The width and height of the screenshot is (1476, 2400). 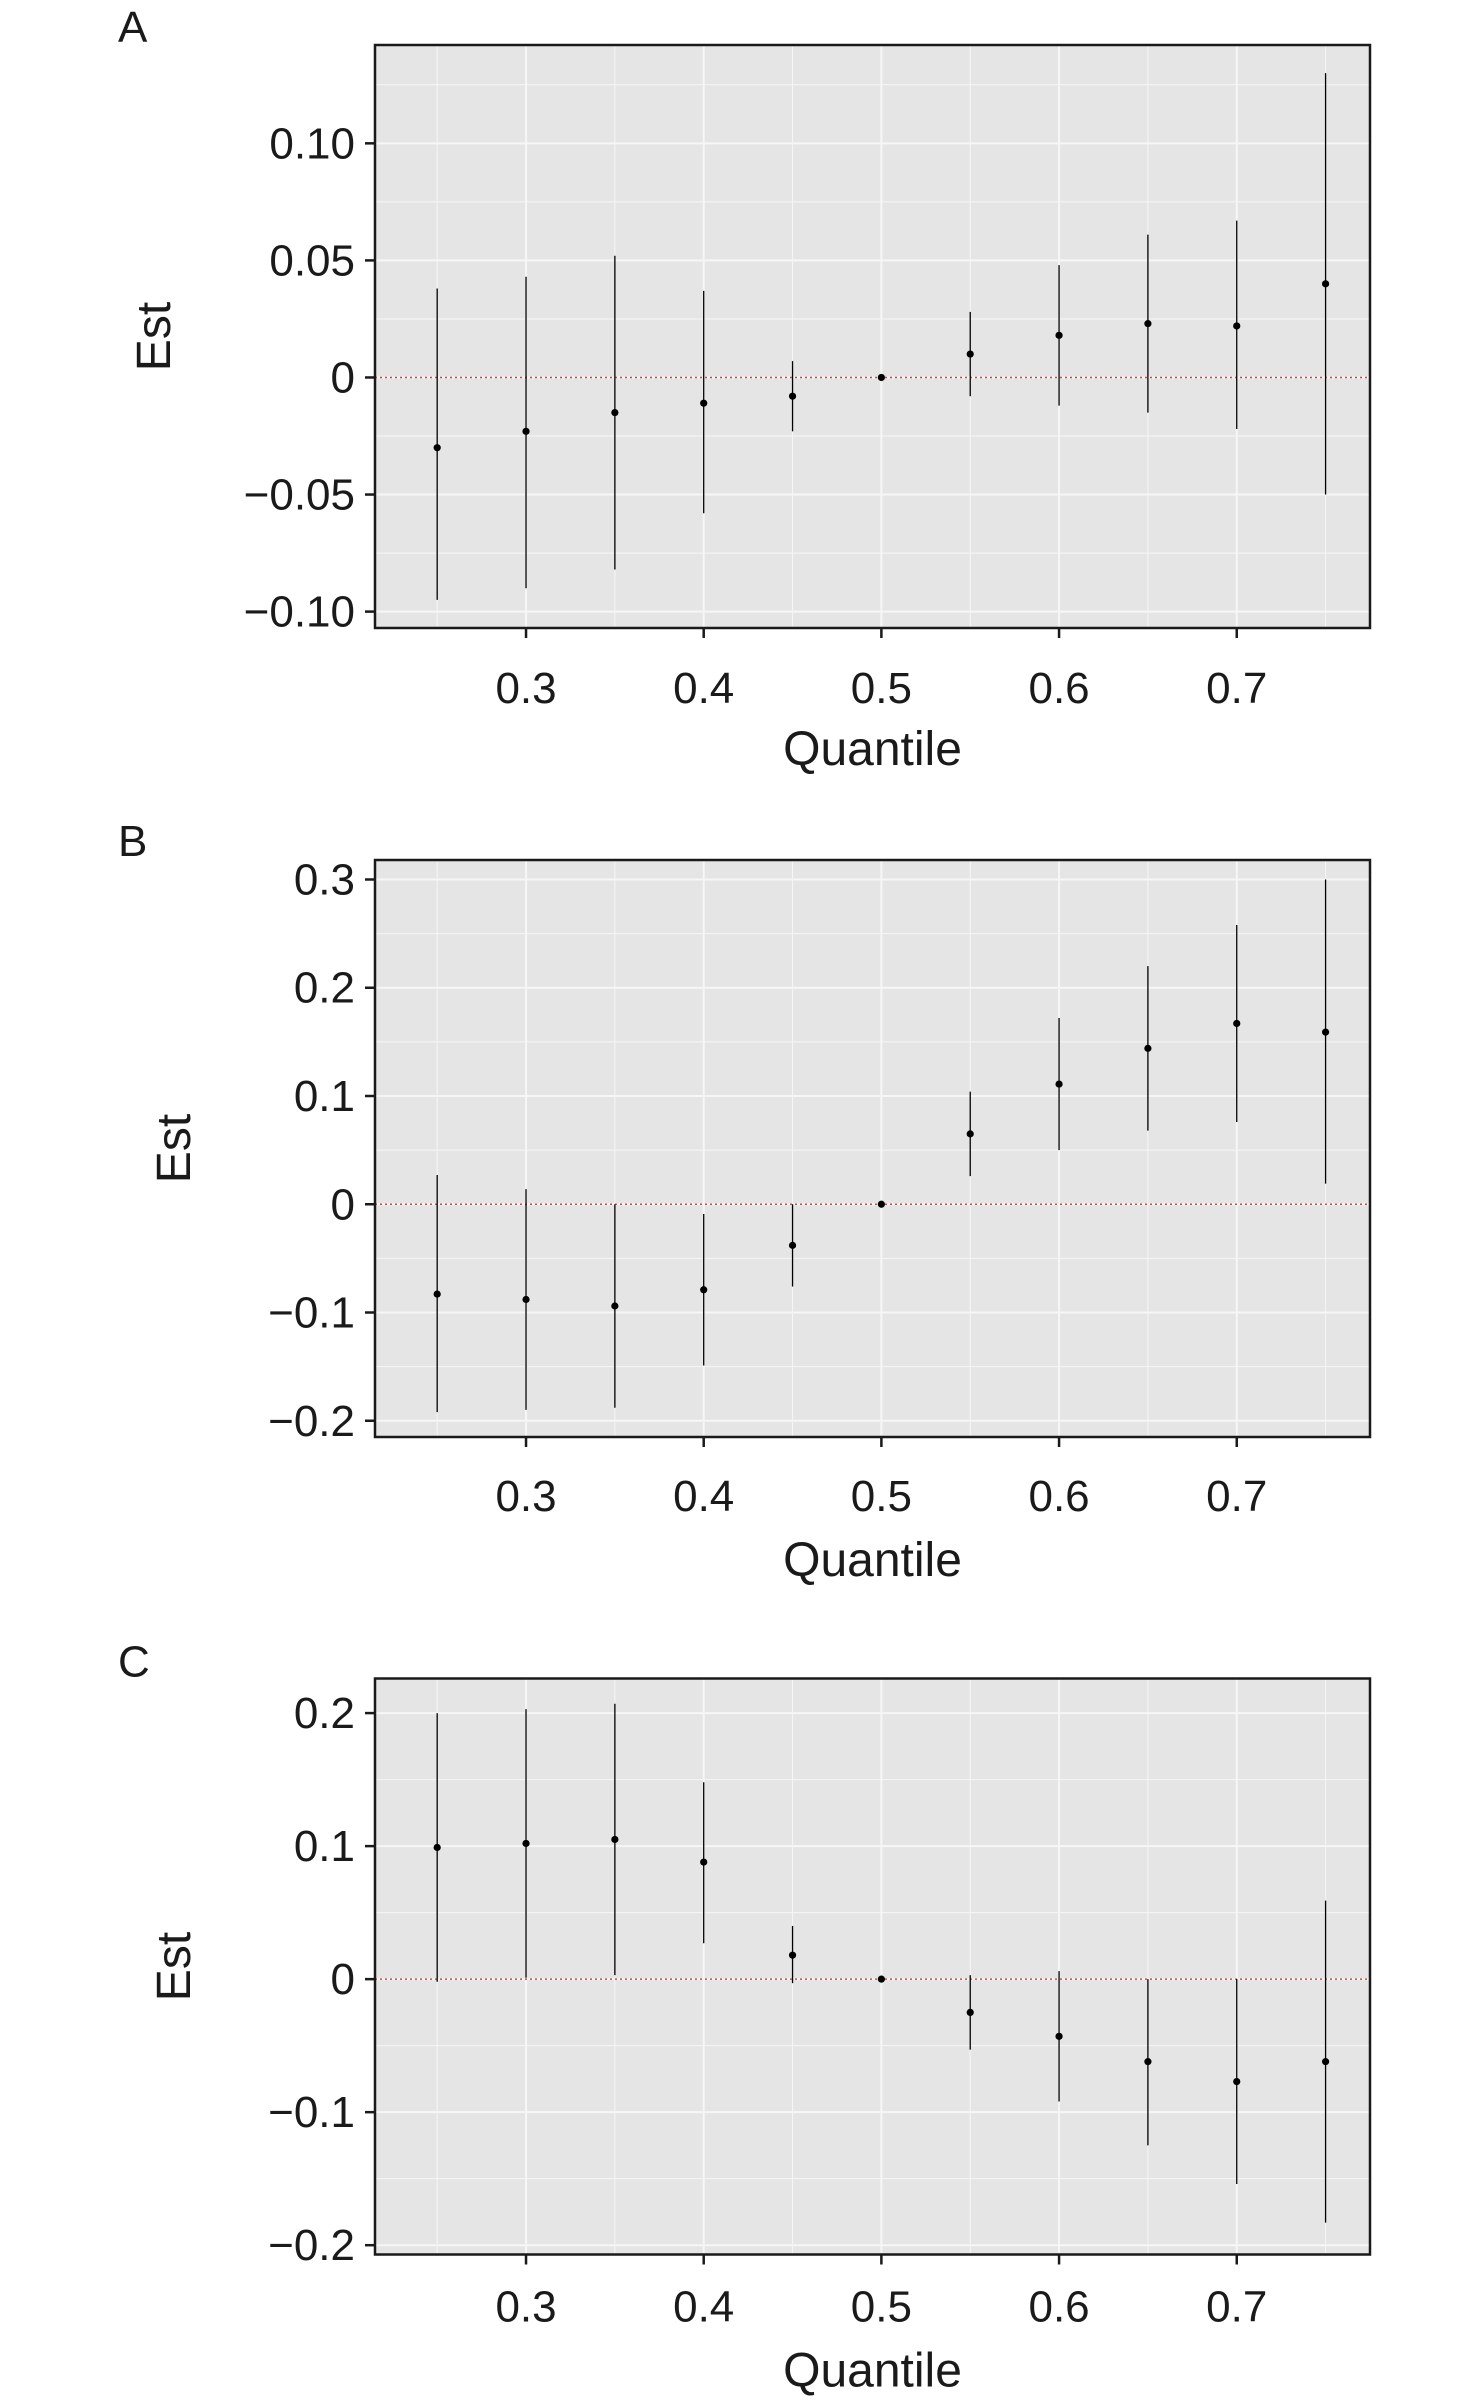 What do you see at coordinates (133, 27) in the screenshot?
I see `panel-letter: A` at bounding box center [133, 27].